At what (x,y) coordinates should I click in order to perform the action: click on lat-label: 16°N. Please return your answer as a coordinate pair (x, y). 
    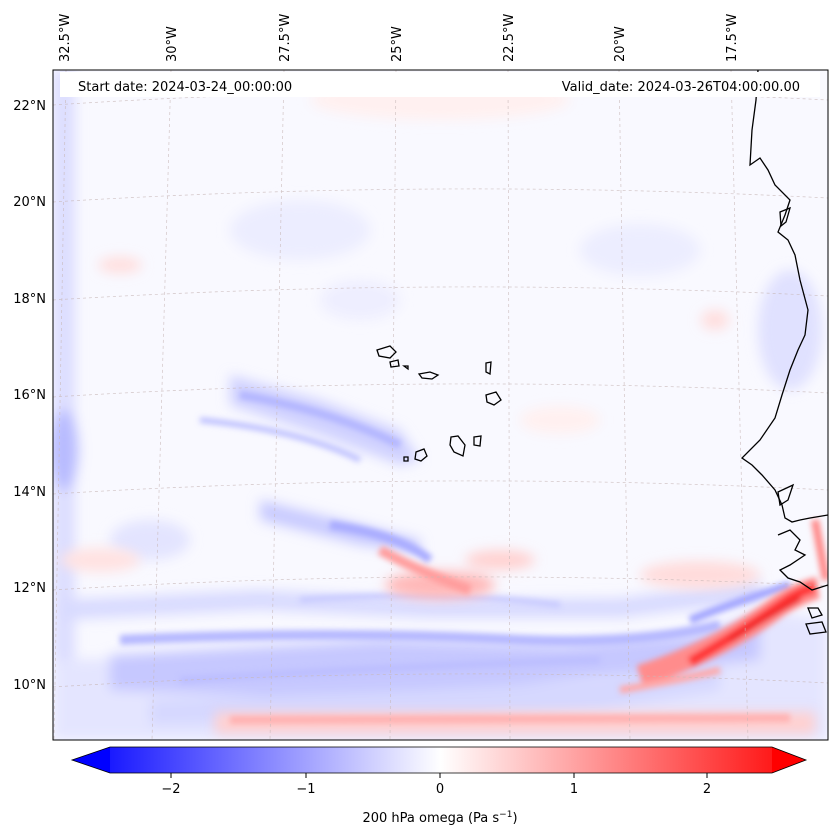
    Looking at the image, I should click on (29, 395).